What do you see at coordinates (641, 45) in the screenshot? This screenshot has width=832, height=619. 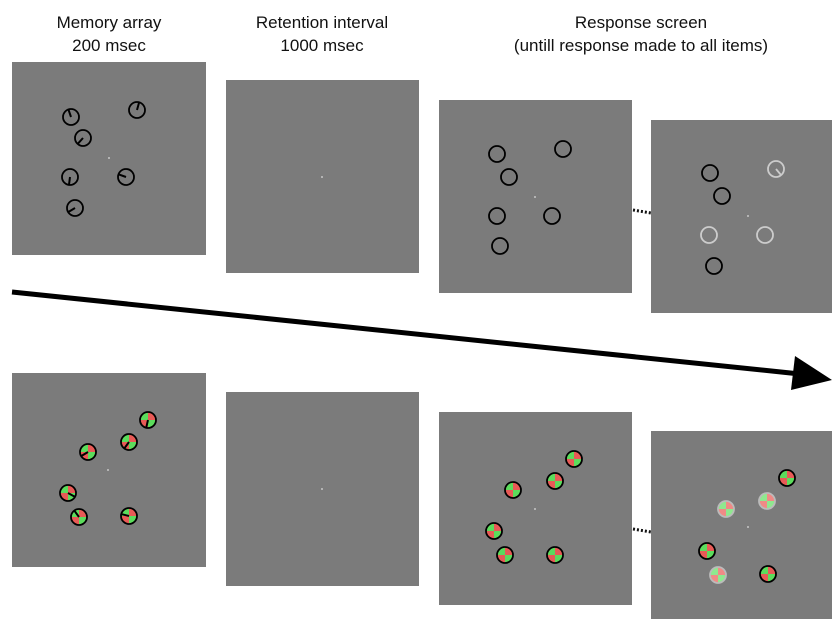 I see `column-subtitle: (untill response made to all items)` at bounding box center [641, 45].